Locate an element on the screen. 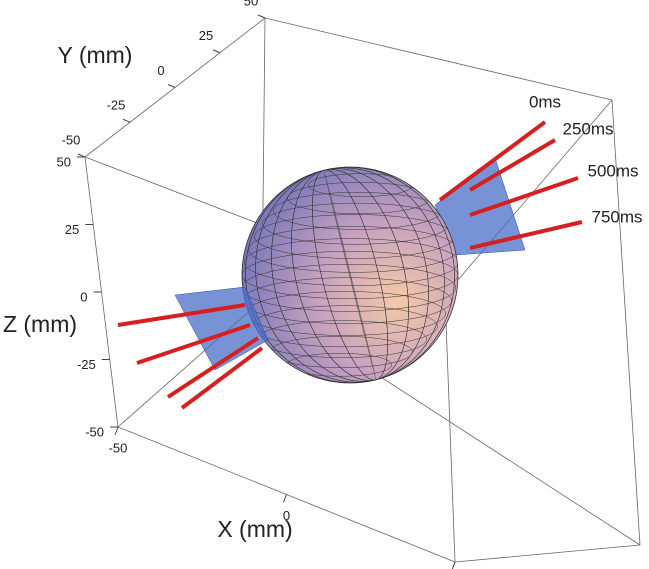 Image resolution: width=649 pixels, height=569 pixels. z-tick-label: 25 is located at coordinates (72, 229).